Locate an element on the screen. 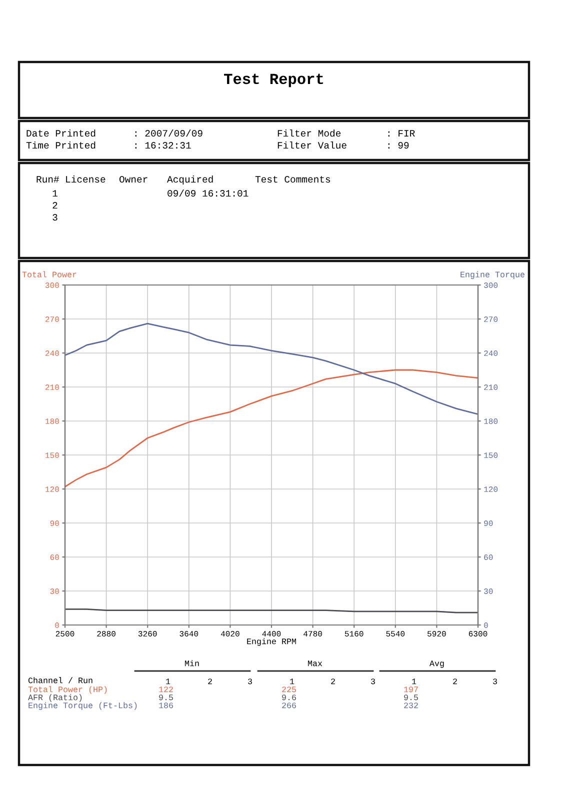 The width and height of the screenshot is (582, 800). text: 122 is located at coordinates (166, 689).